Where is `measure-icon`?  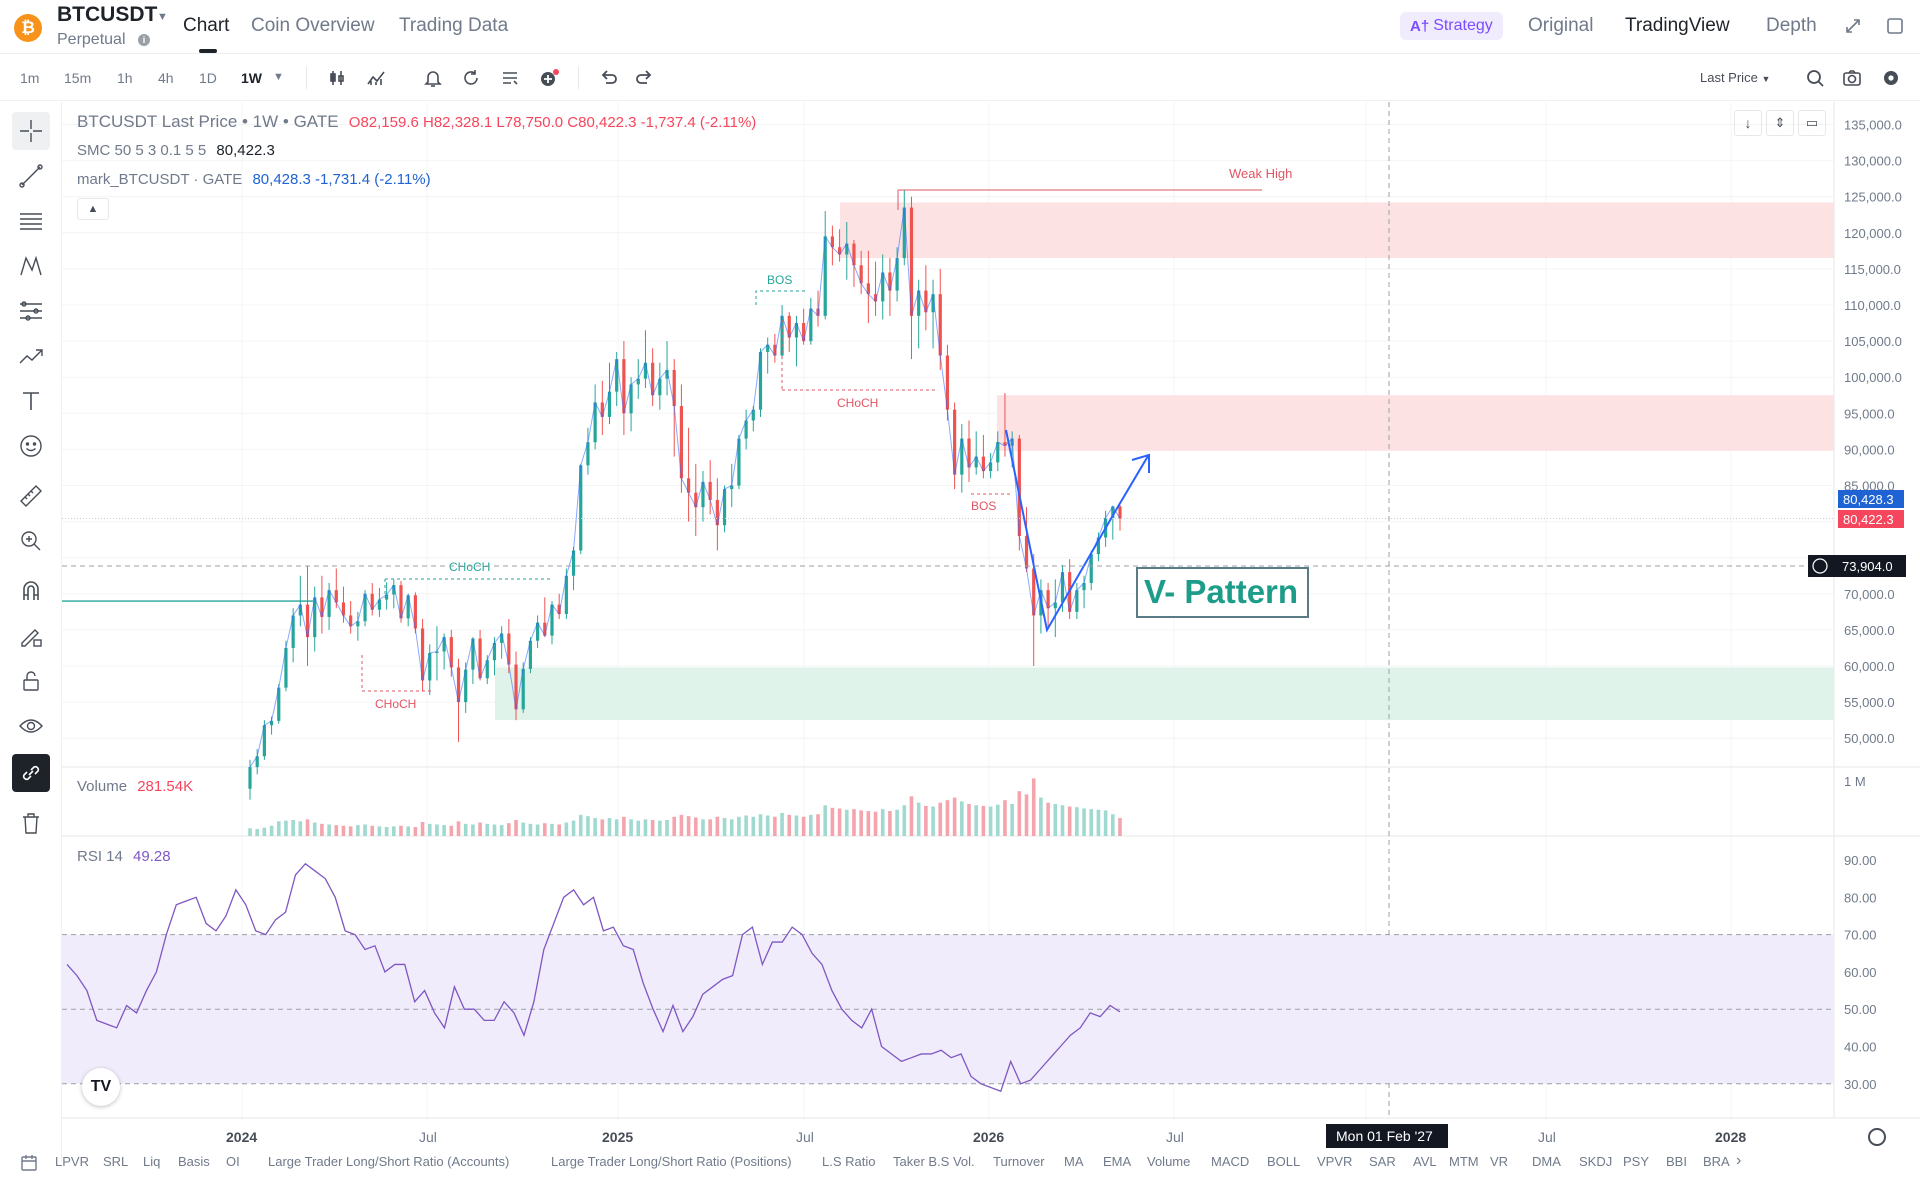 measure-icon is located at coordinates (31, 311).